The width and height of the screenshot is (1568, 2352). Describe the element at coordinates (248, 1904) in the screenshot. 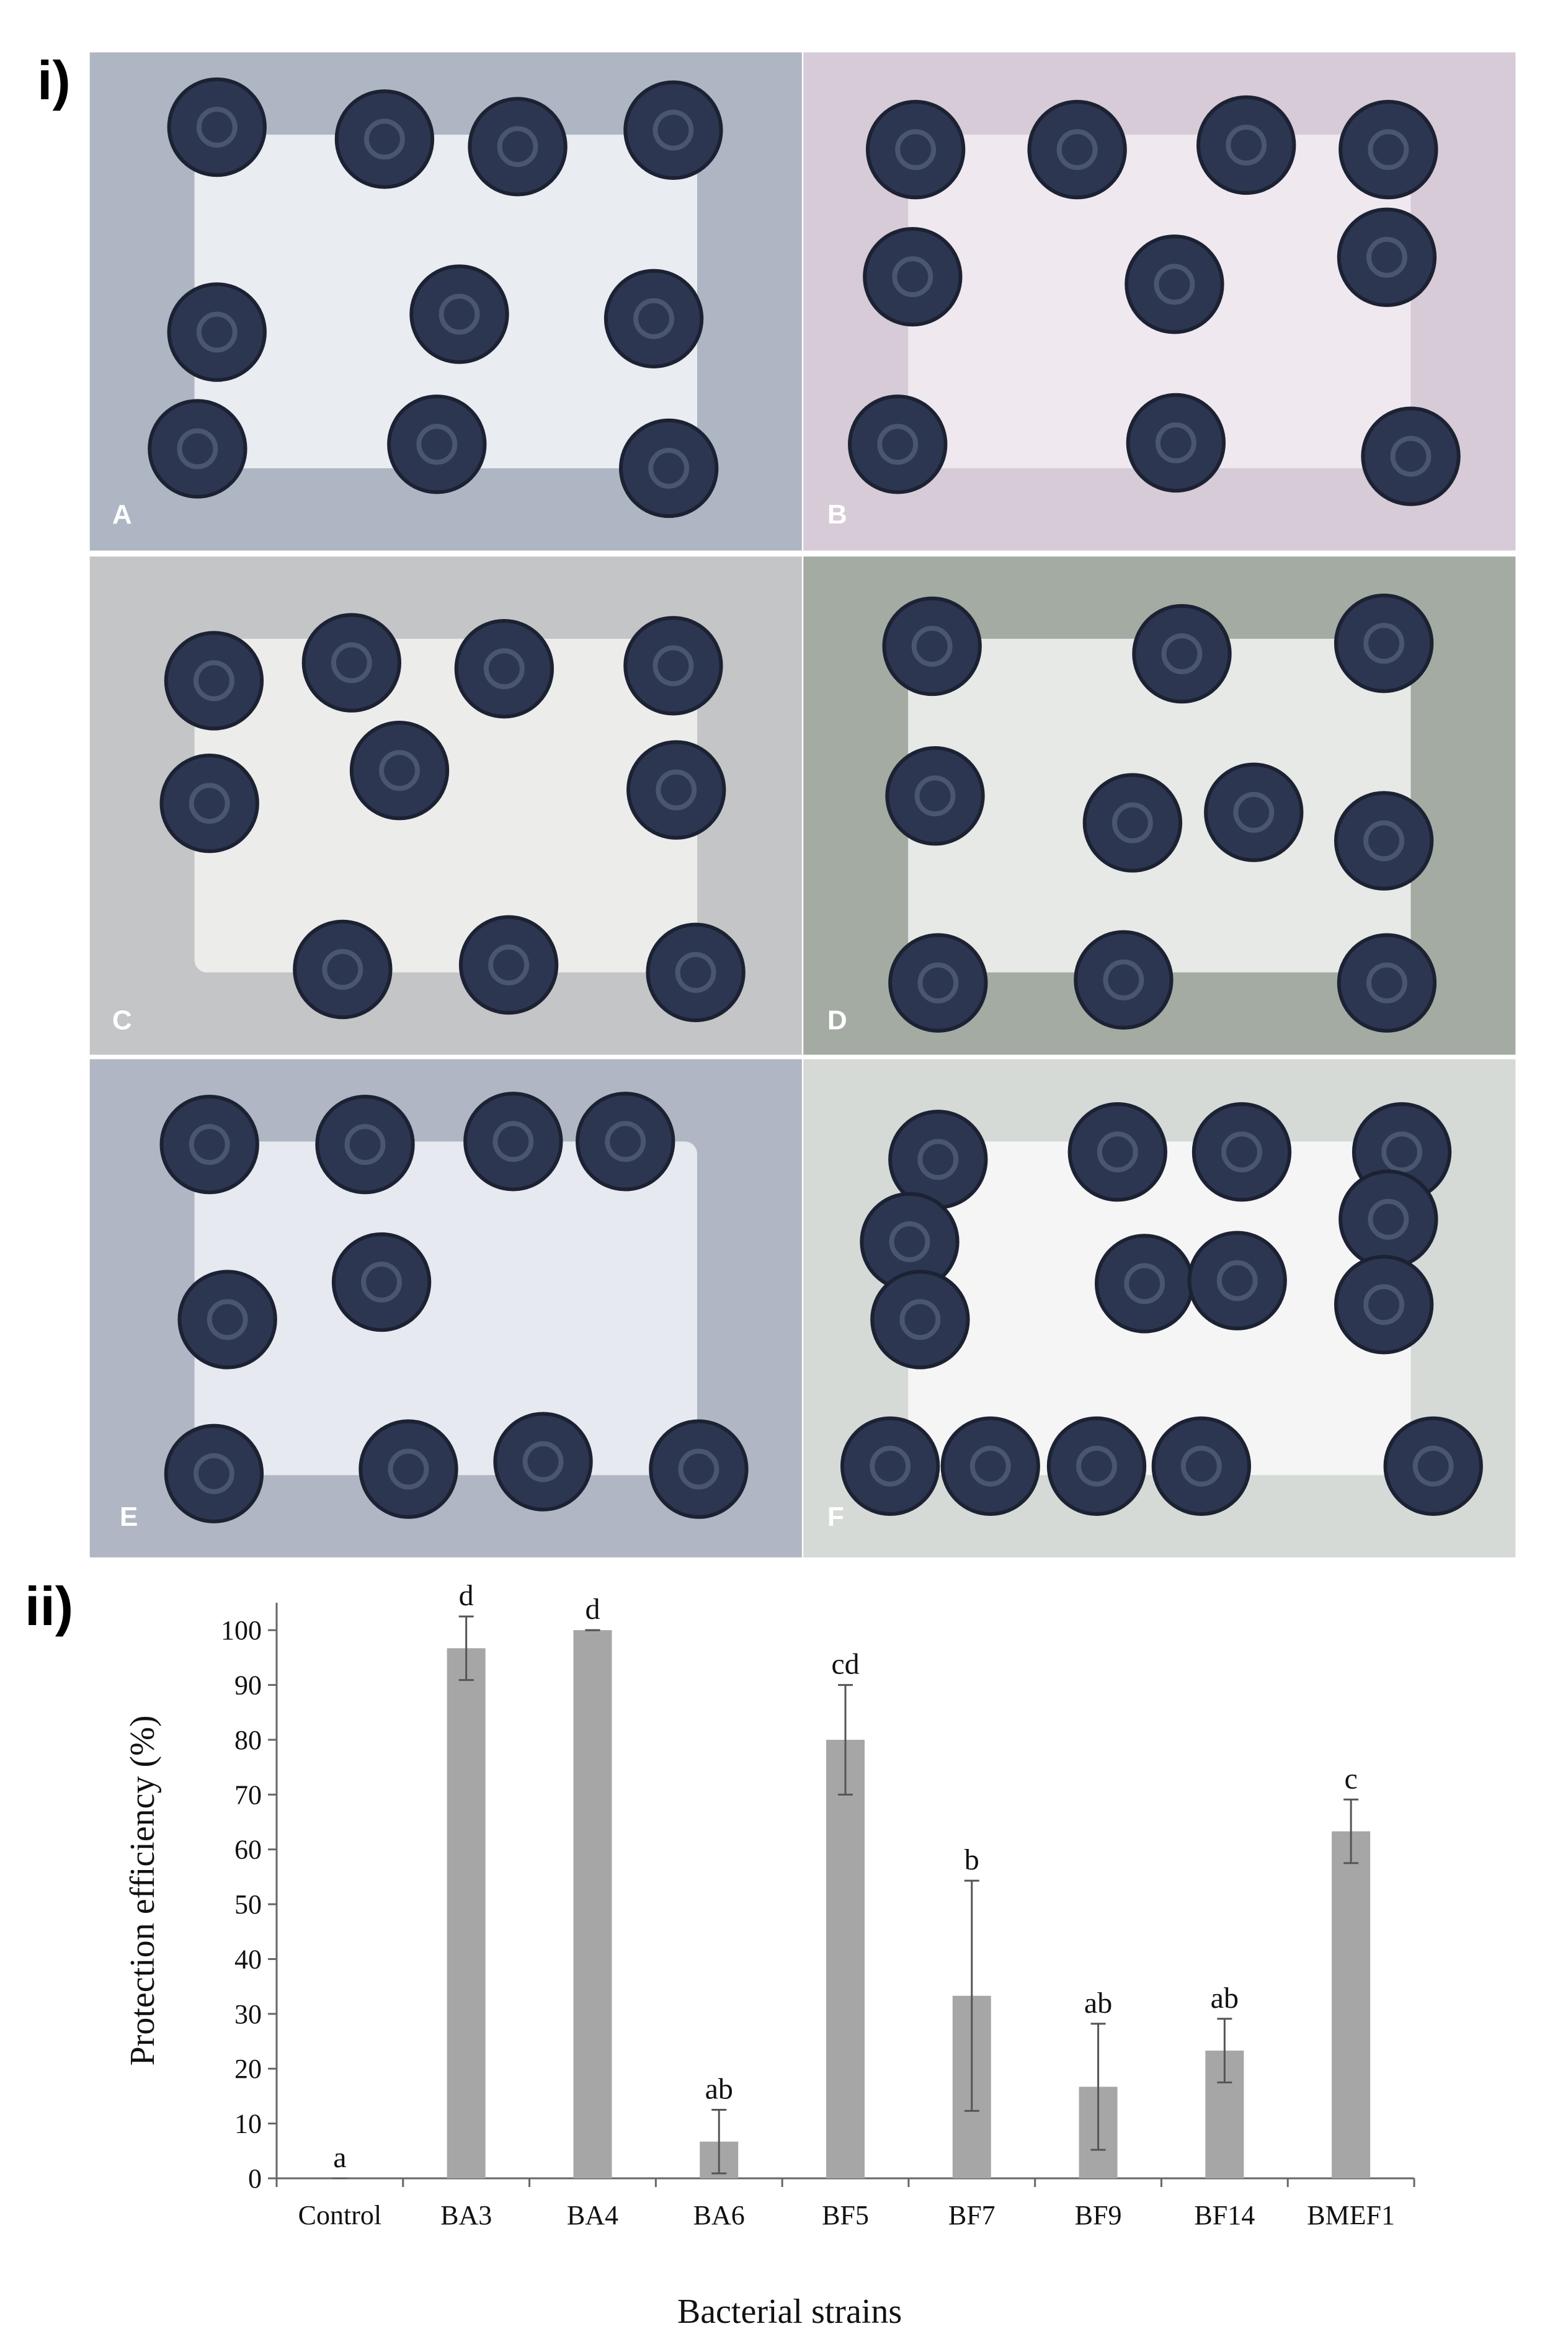

I see `y-tick-label: 50` at that location.